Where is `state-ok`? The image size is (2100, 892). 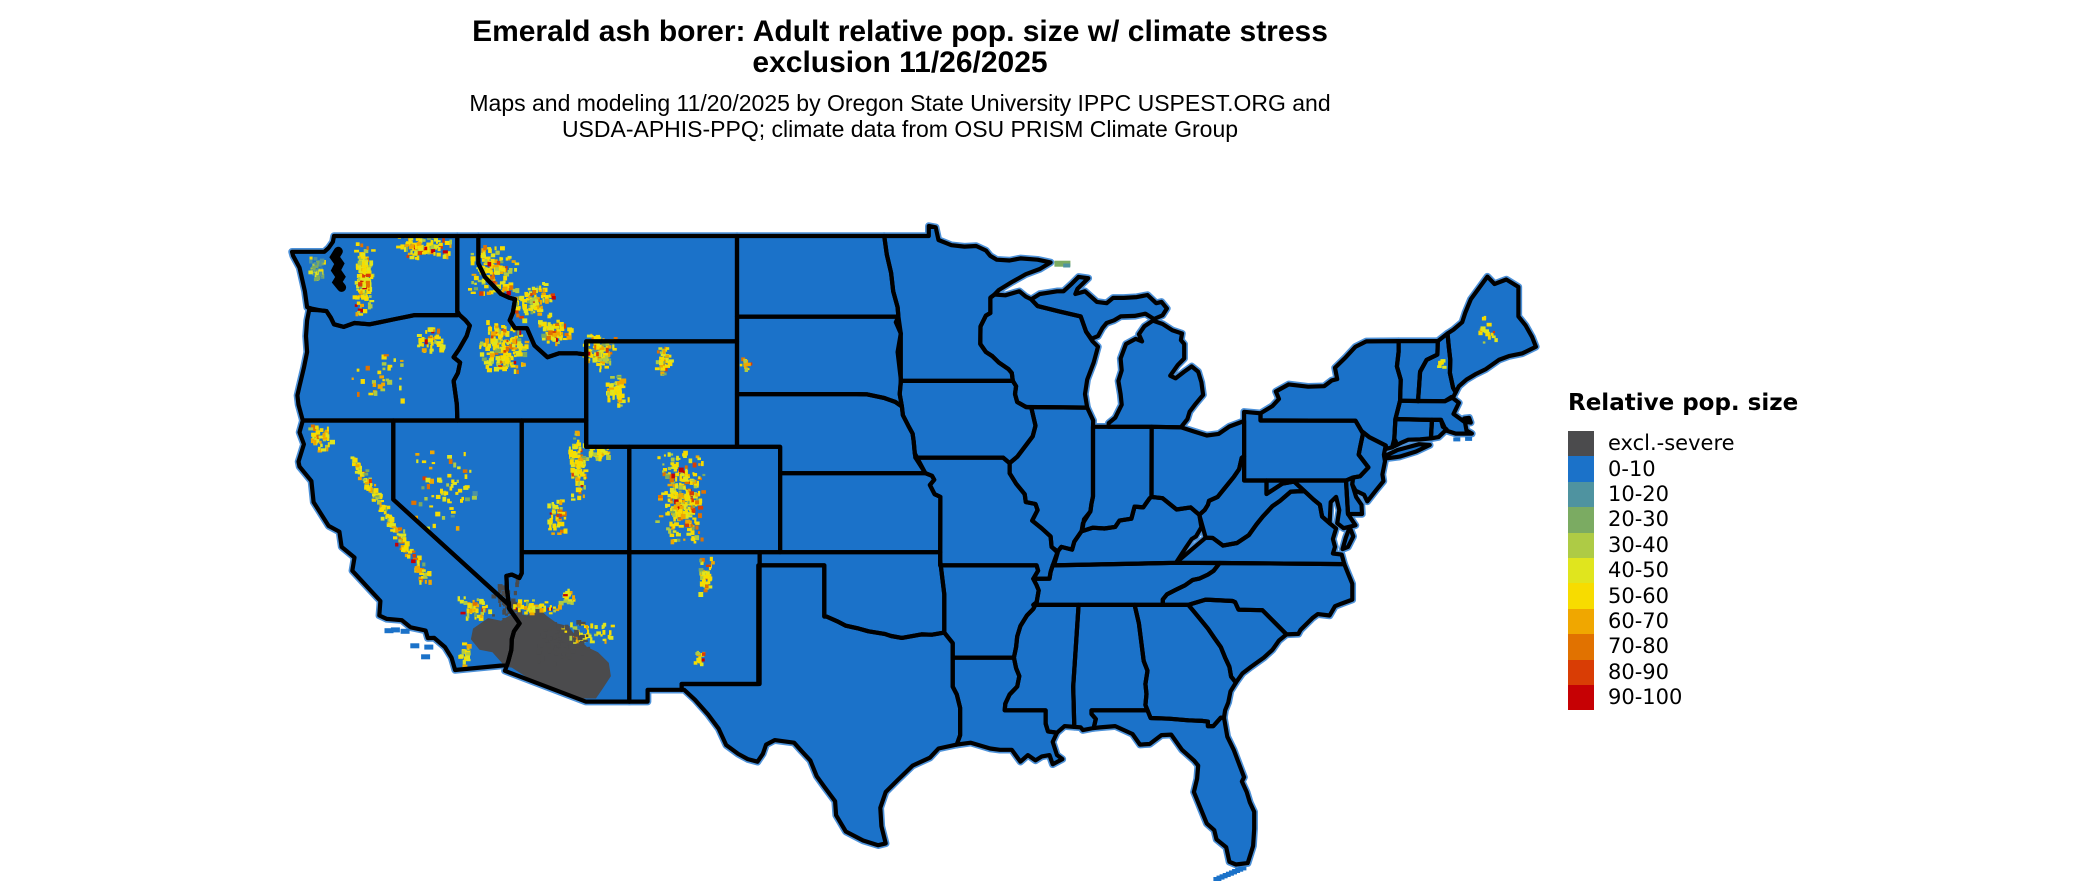
state-ok is located at coordinates (852, 595).